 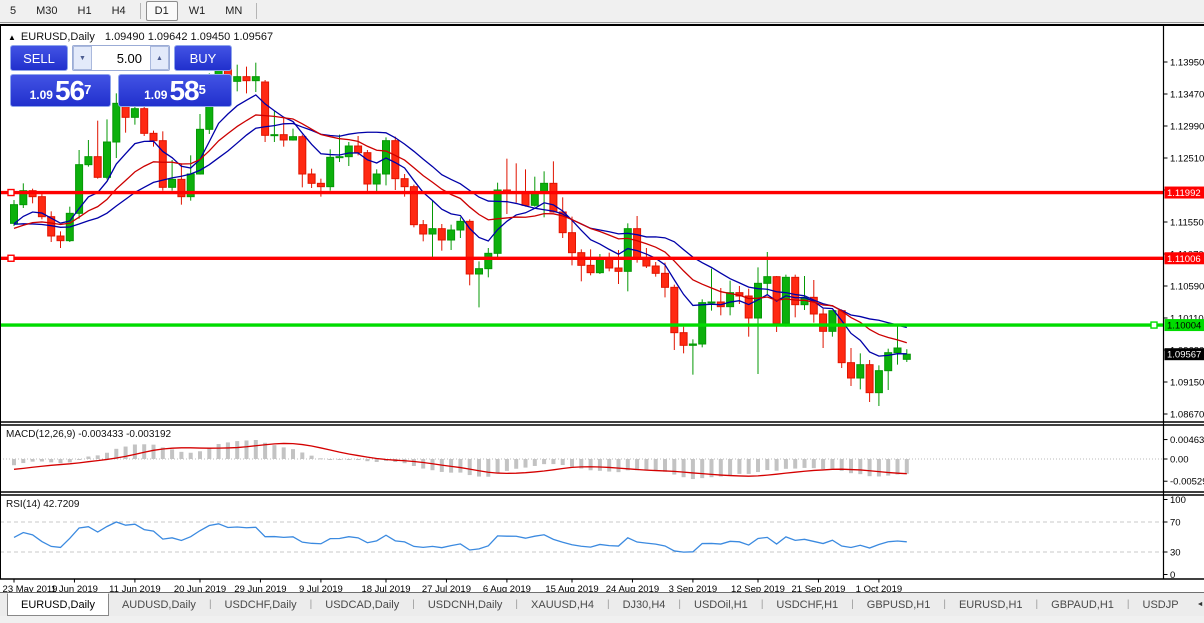 I want to click on sell-price-big-figure: 1.09, so click(x=41, y=95).